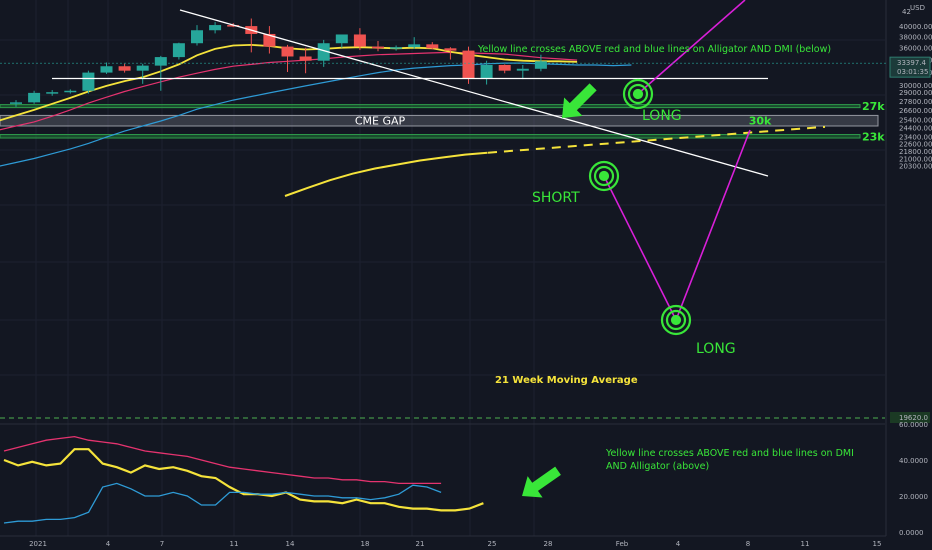  What do you see at coordinates (915, 38) in the screenshot?
I see `price-tick-label: 38000.00` at bounding box center [915, 38].